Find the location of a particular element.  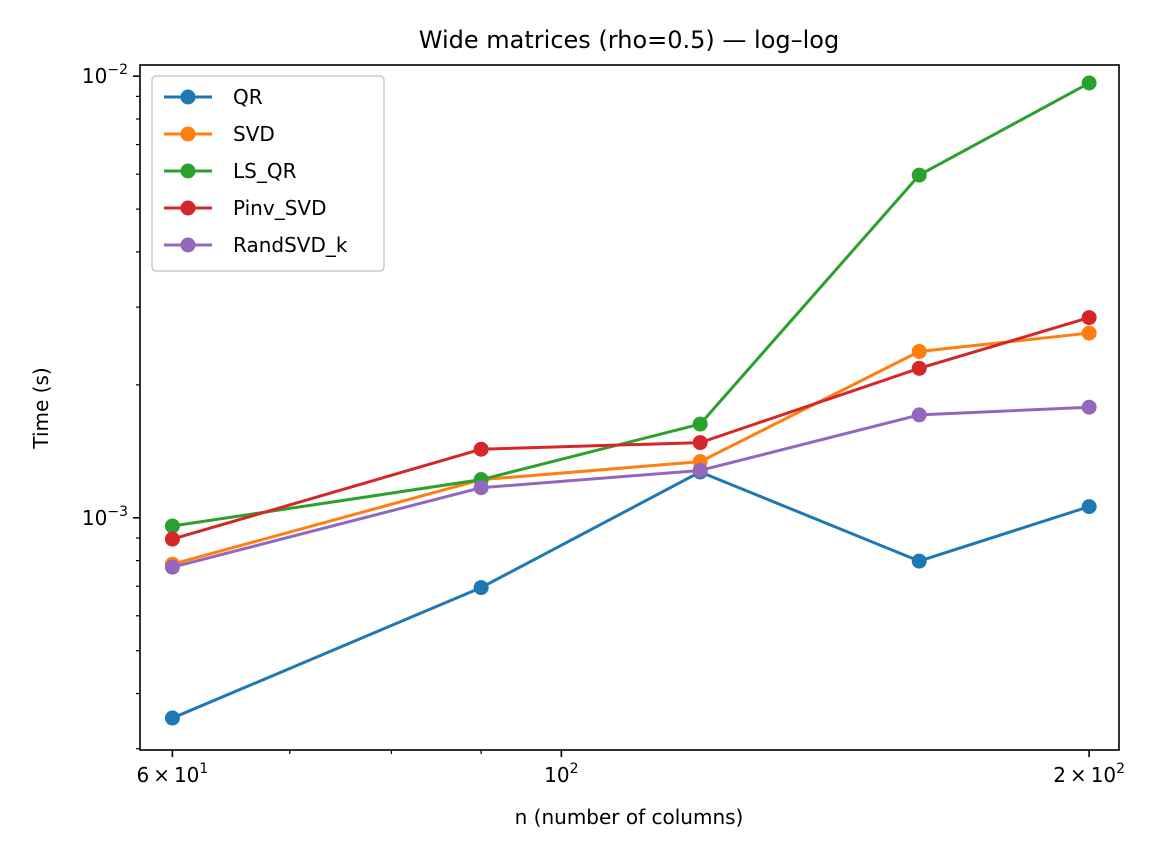

y-tick-label: 10⁻² is located at coordinates (105, 75).